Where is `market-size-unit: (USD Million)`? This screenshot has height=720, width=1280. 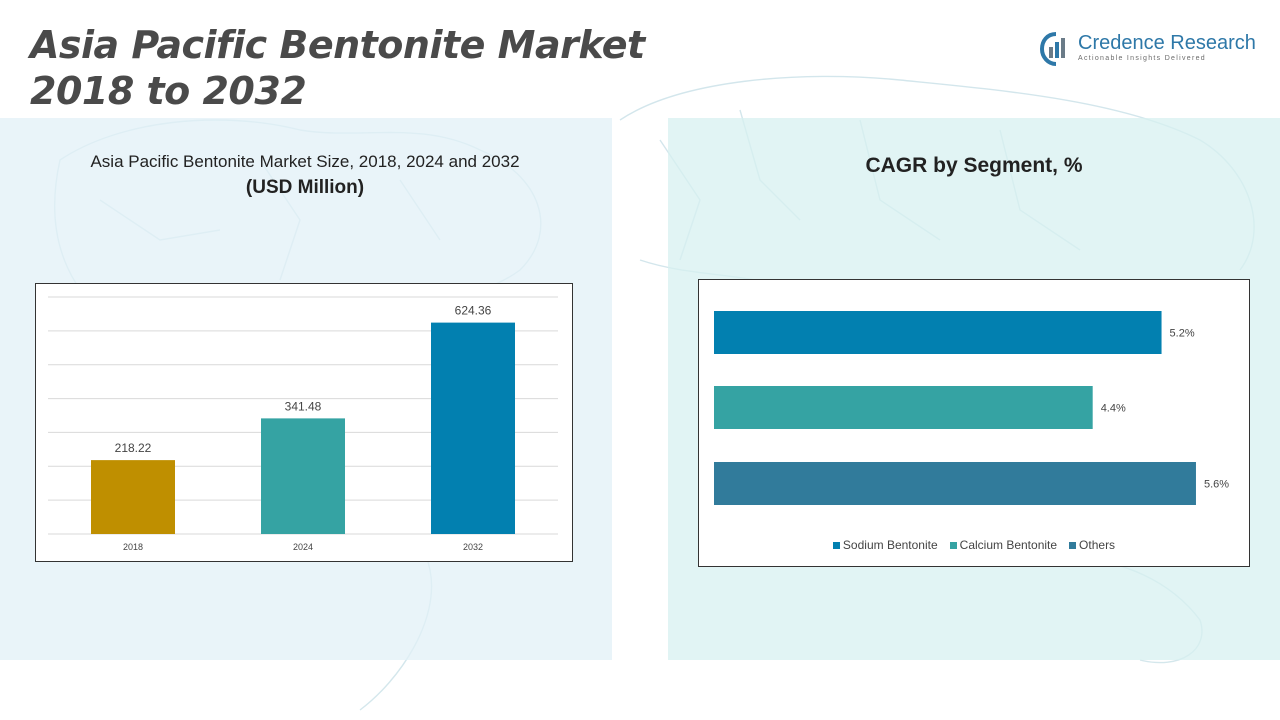 market-size-unit: (USD Million) is located at coordinates (305, 187).